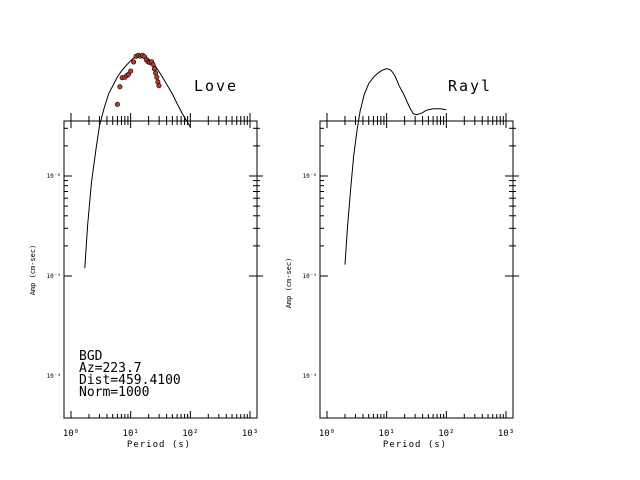  What do you see at coordinates (130, 380) in the screenshot?
I see `distance-text: Dist=459.4100` at bounding box center [130, 380].